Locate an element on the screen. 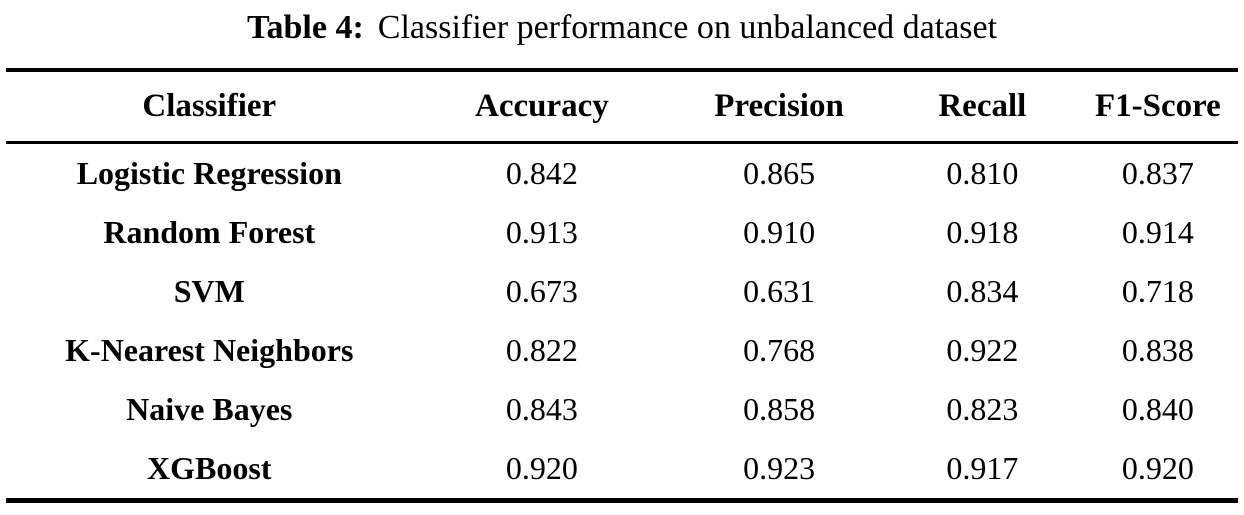 The width and height of the screenshot is (1244, 515). cell-f1-score: 0.914 is located at coordinates (1157, 232).